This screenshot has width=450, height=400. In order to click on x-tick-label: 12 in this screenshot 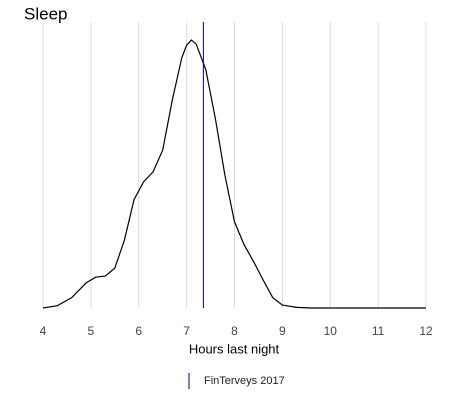, I will do `click(426, 331)`.